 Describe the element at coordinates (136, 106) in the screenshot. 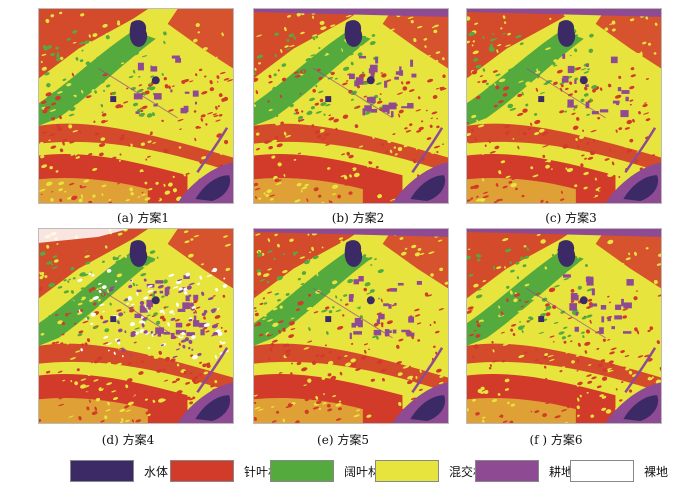

I see `map-panel-a` at that location.